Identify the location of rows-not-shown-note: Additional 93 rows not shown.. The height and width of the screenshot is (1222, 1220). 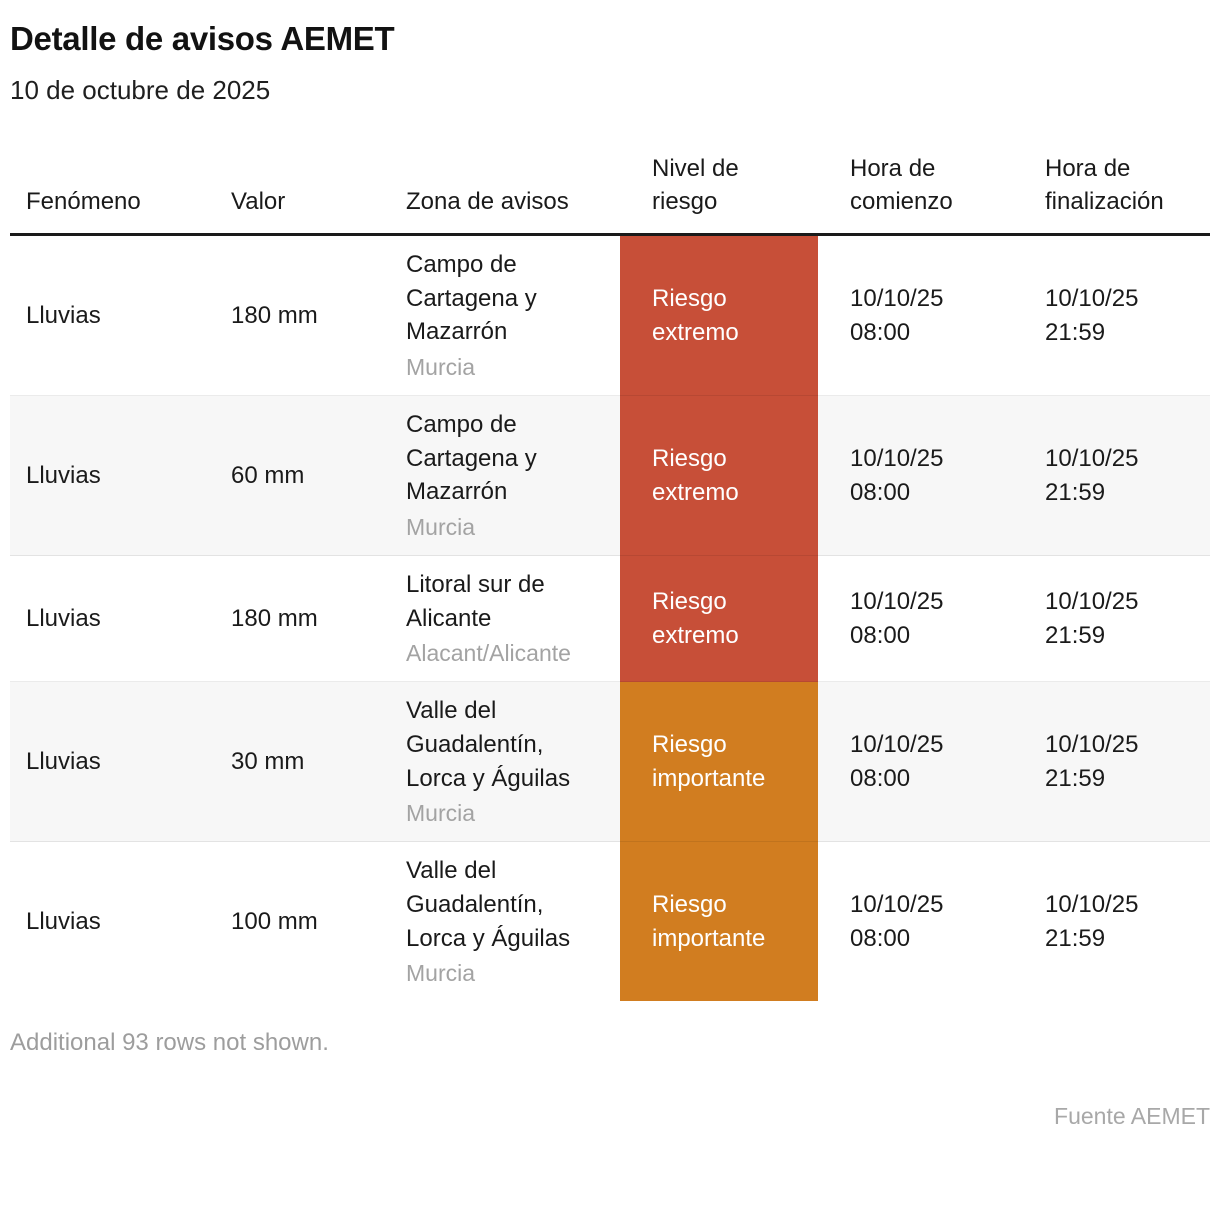
(169, 1043).